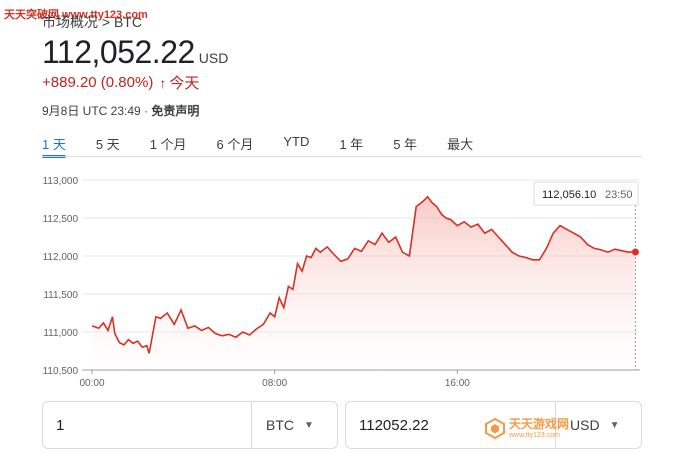  I want to click on tab-7: 最大, so click(460, 144).